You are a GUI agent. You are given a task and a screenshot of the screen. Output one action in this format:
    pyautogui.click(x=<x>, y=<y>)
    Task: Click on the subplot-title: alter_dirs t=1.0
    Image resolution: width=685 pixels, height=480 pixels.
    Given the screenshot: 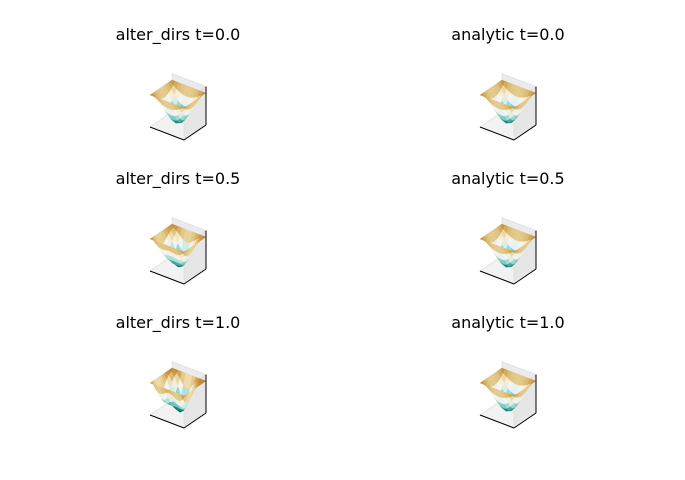 What is the action you would take?
    pyautogui.click(x=178, y=322)
    